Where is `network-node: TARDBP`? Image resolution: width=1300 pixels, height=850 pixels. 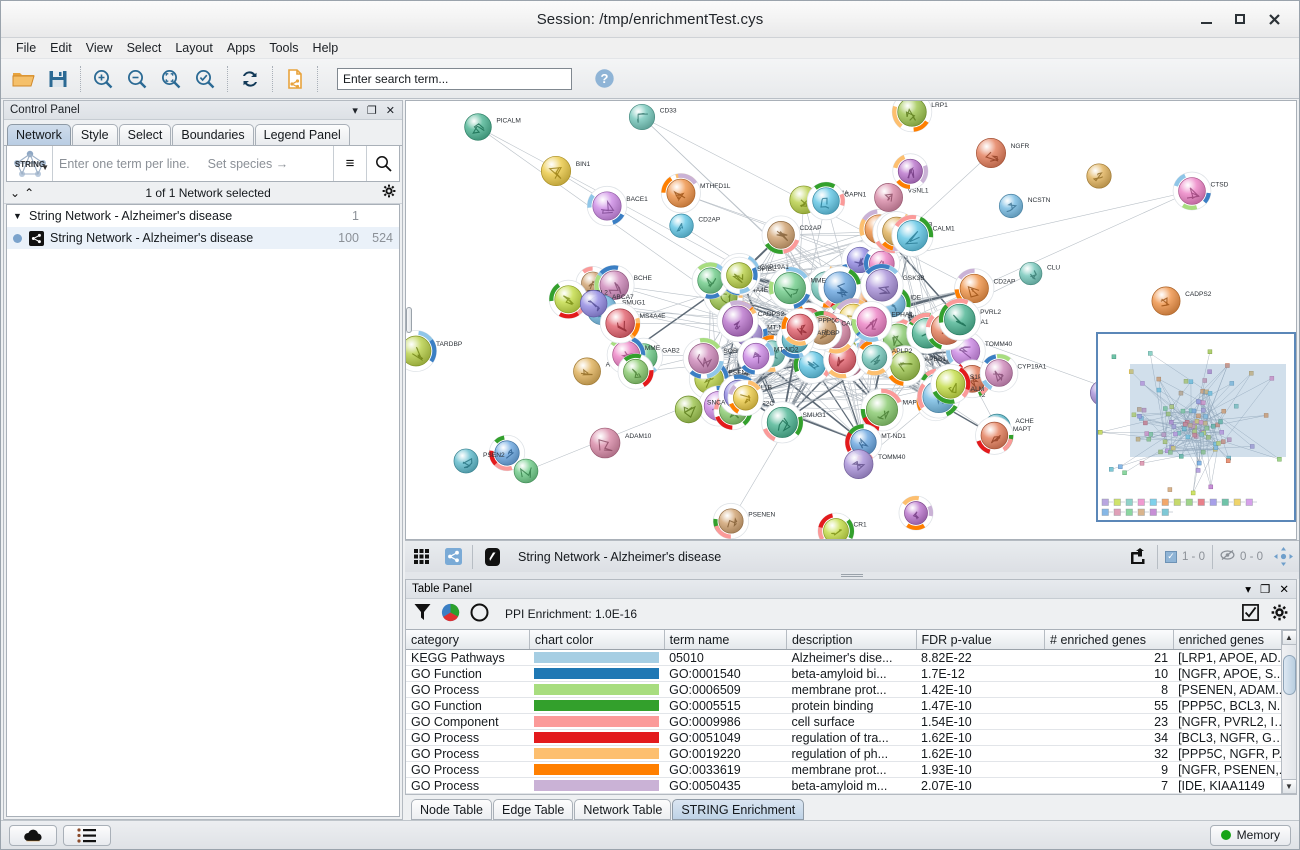 network-node: TARDBP is located at coordinates (434, 351).